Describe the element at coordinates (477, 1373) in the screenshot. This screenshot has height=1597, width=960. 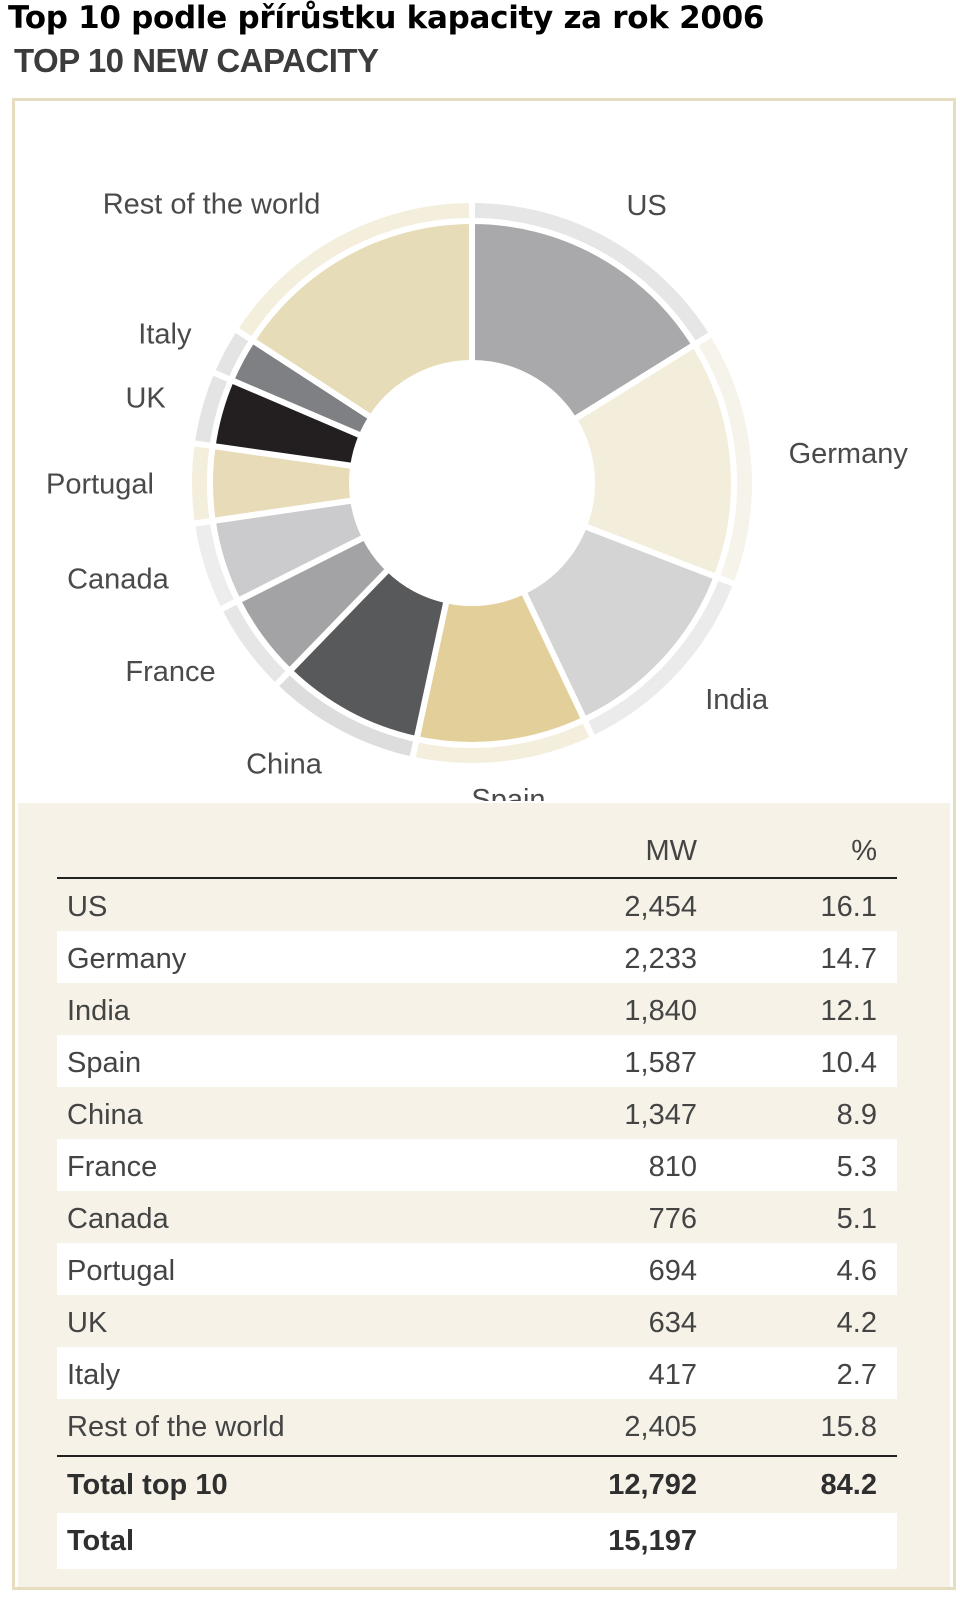
I see `table-row: Italy 417 2.7` at that location.